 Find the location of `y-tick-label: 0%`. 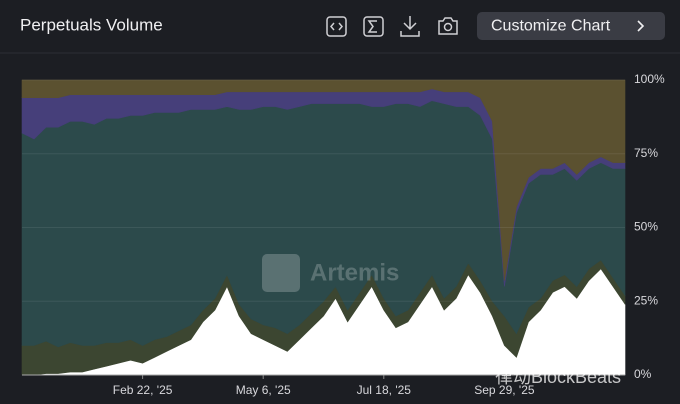

y-tick-label: 0% is located at coordinates (643, 374).